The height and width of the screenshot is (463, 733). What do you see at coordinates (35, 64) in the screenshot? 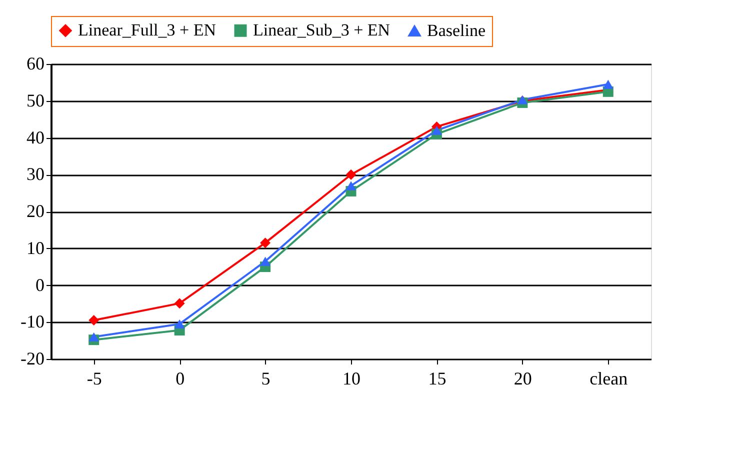
I see `y-tick-label: 60` at bounding box center [35, 64].